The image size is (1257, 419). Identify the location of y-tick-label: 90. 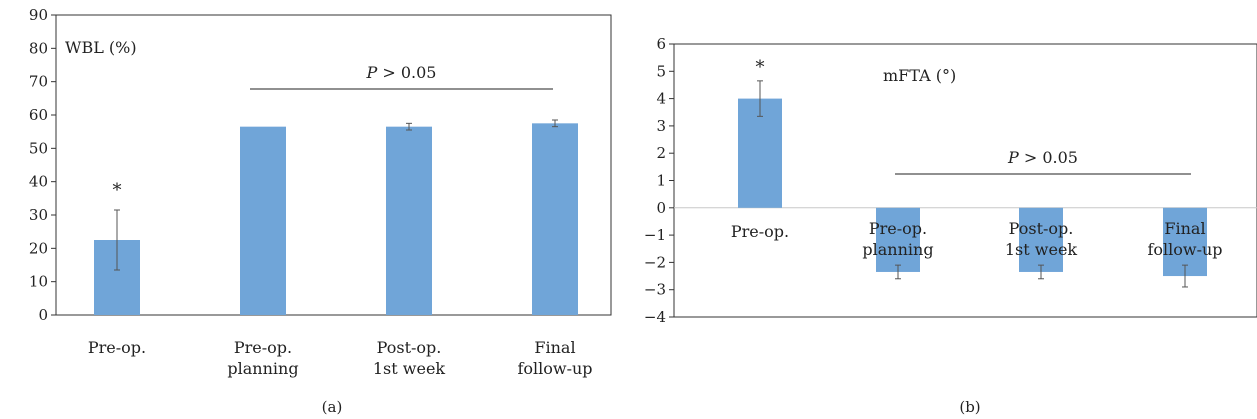
(38, 15).